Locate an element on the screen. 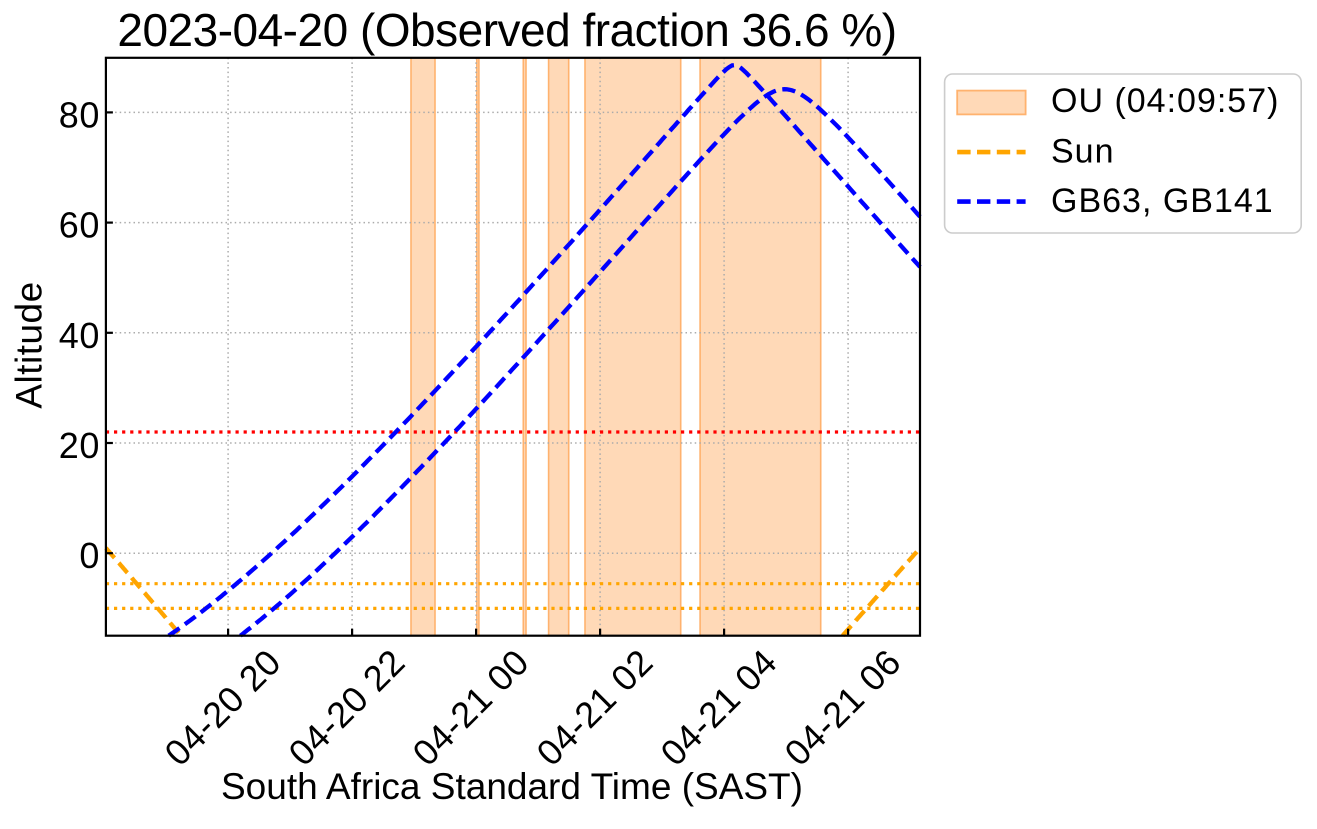  svg-text: Altitude is located at coordinates (29, 344).